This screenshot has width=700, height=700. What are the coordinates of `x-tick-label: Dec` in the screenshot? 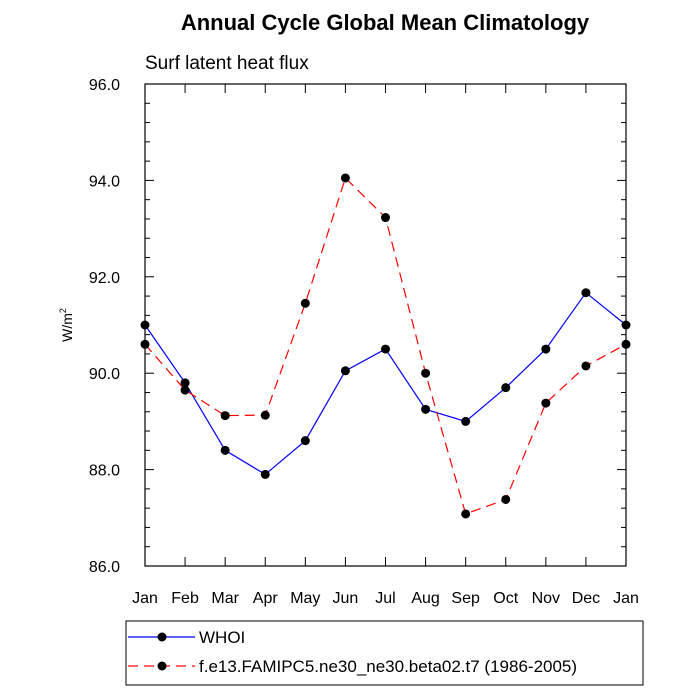 It's located at (586, 598).